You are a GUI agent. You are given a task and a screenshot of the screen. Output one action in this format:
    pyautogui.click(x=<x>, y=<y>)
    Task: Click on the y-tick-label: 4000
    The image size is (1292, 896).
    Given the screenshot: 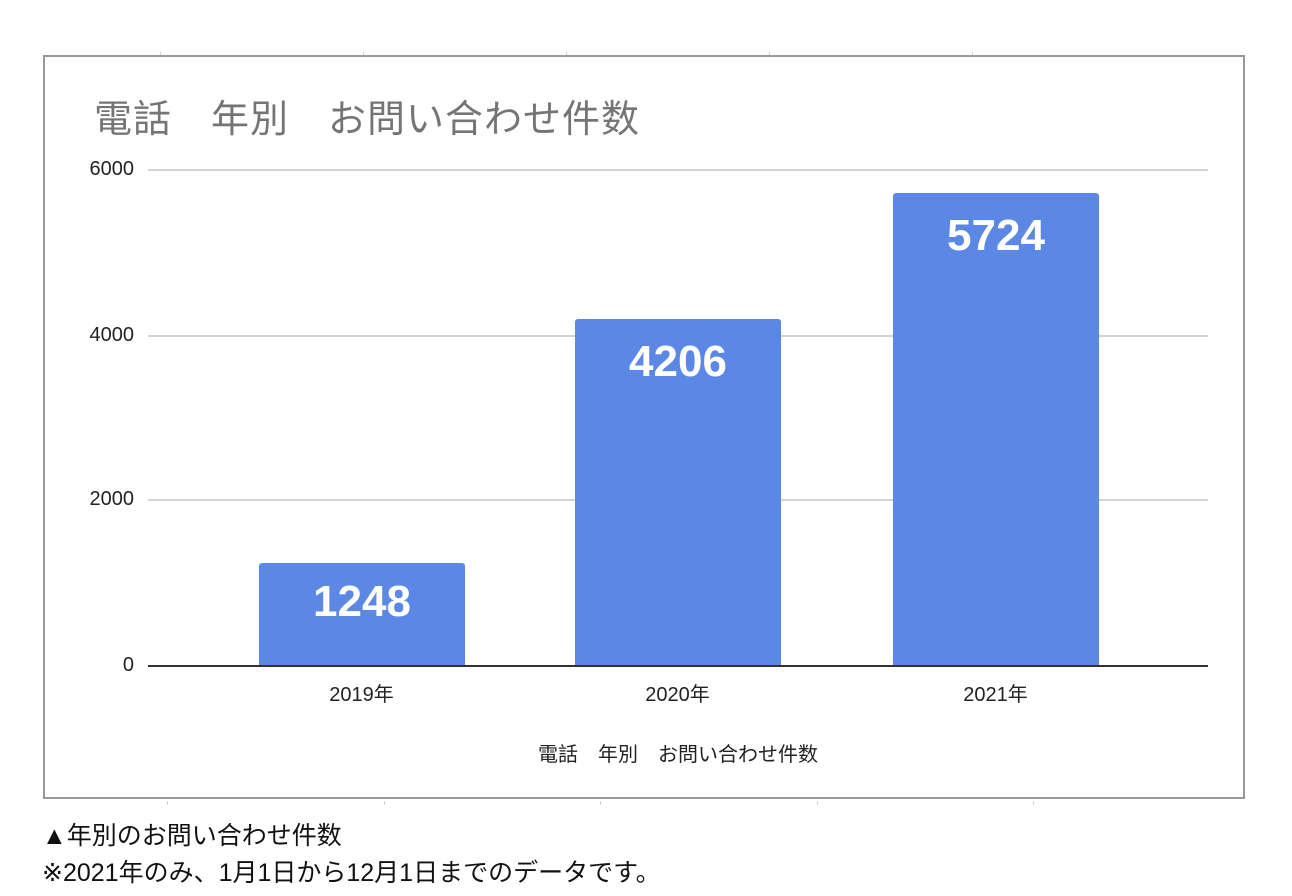 What is the action you would take?
    pyautogui.click(x=112, y=335)
    